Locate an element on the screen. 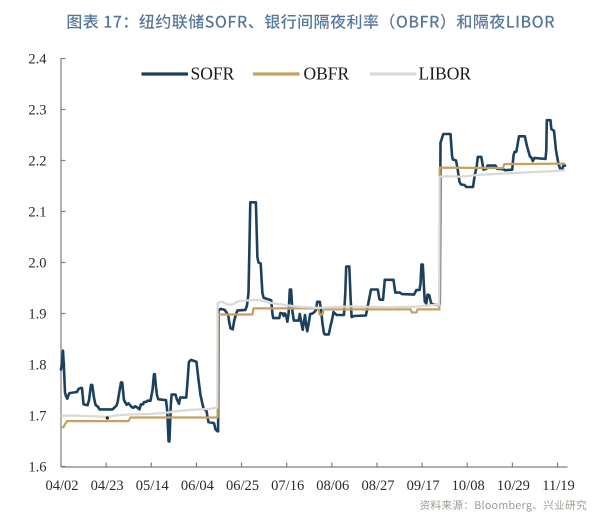 This screenshot has width=600, height=525. svg-text: 1.7 is located at coordinates (37, 417).